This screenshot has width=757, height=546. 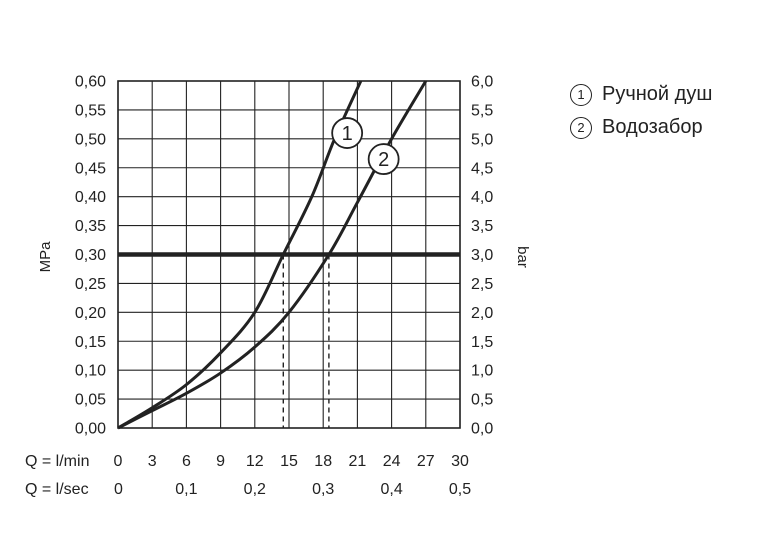 What do you see at coordinates (482, 342) in the screenshot?
I see `y2-tick-label: 1,5` at bounding box center [482, 342].